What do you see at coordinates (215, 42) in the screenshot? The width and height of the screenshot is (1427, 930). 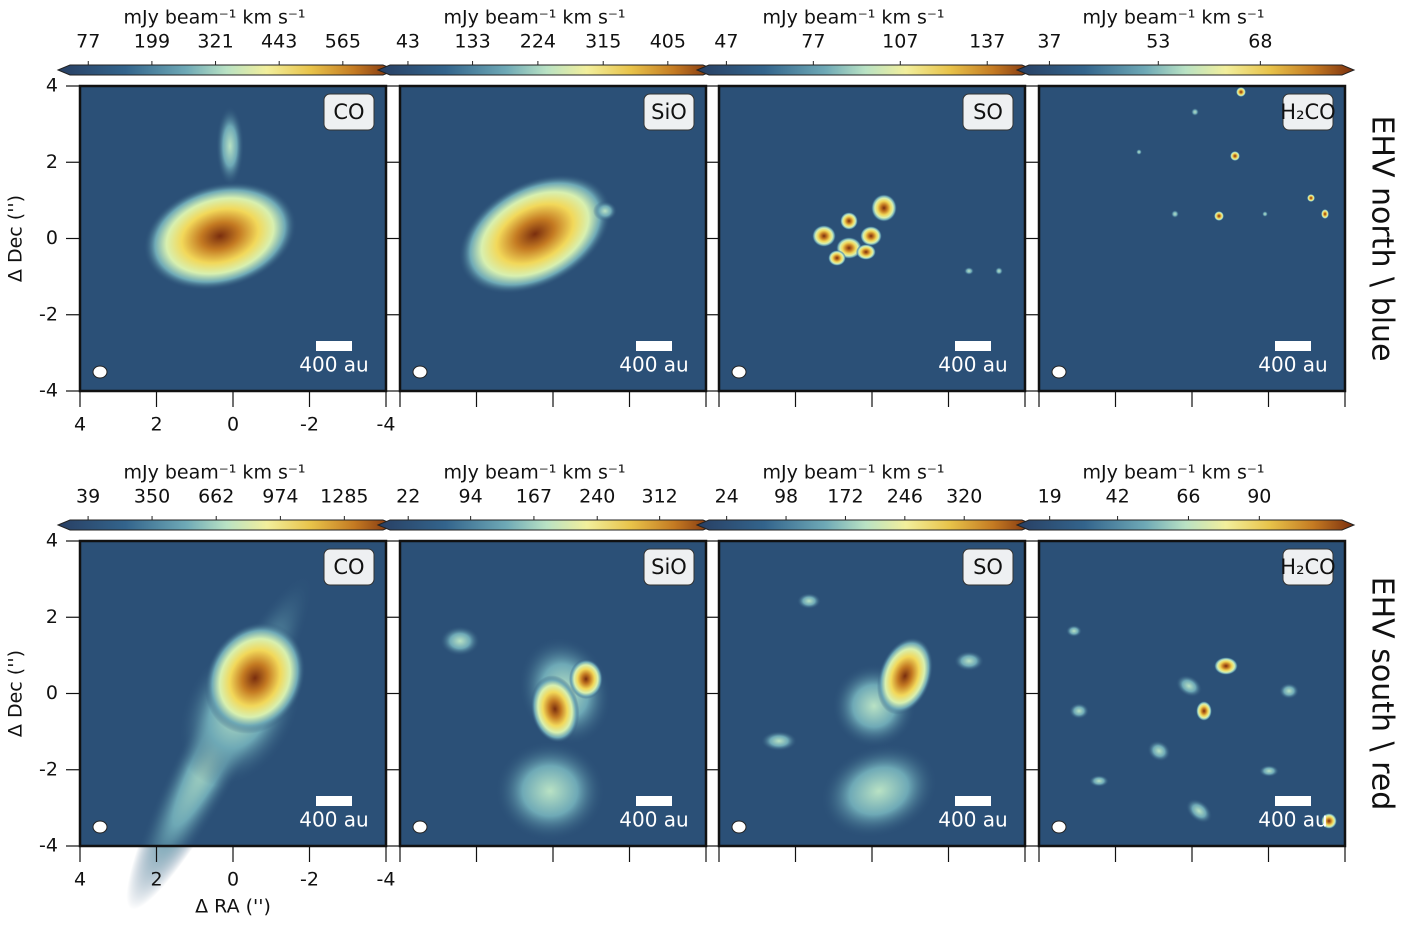 I see `colorbar-tick-label: 321` at bounding box center [215, 42].